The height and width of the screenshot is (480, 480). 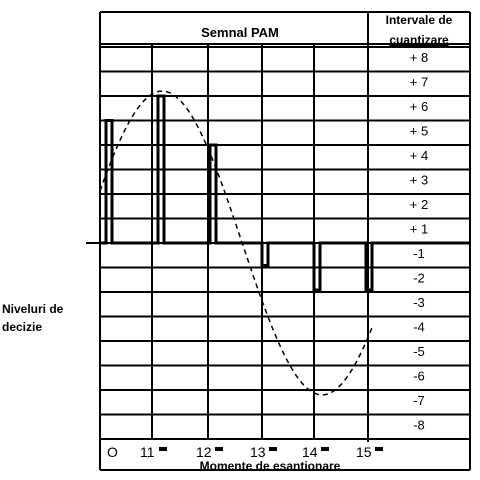 What do you see at coordinates (419, 155) in the screenshot?
I see `quantization-label: + 4` at bounding box center [419, 155].